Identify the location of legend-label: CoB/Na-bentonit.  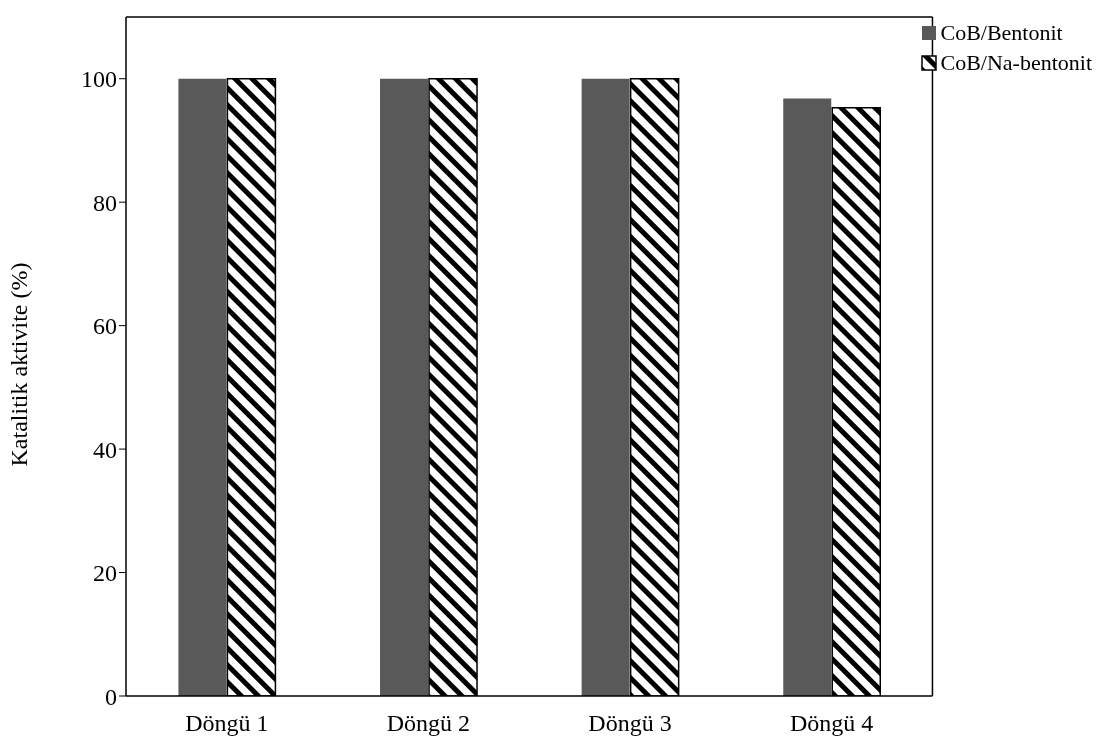
(1016, 63).